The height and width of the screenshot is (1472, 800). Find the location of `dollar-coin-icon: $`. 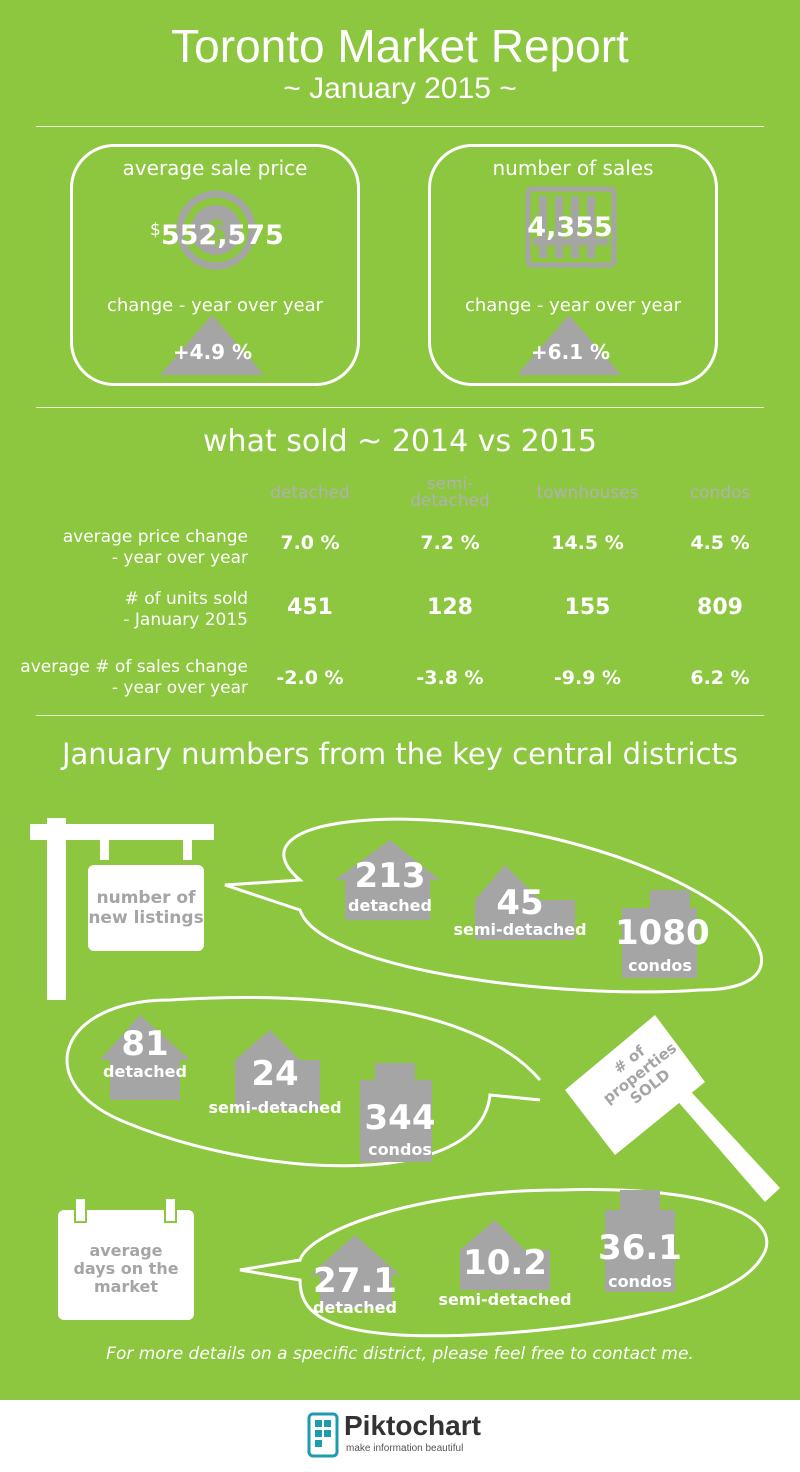

dollar-coin-icon: $ is located at coordinates (216, 230).